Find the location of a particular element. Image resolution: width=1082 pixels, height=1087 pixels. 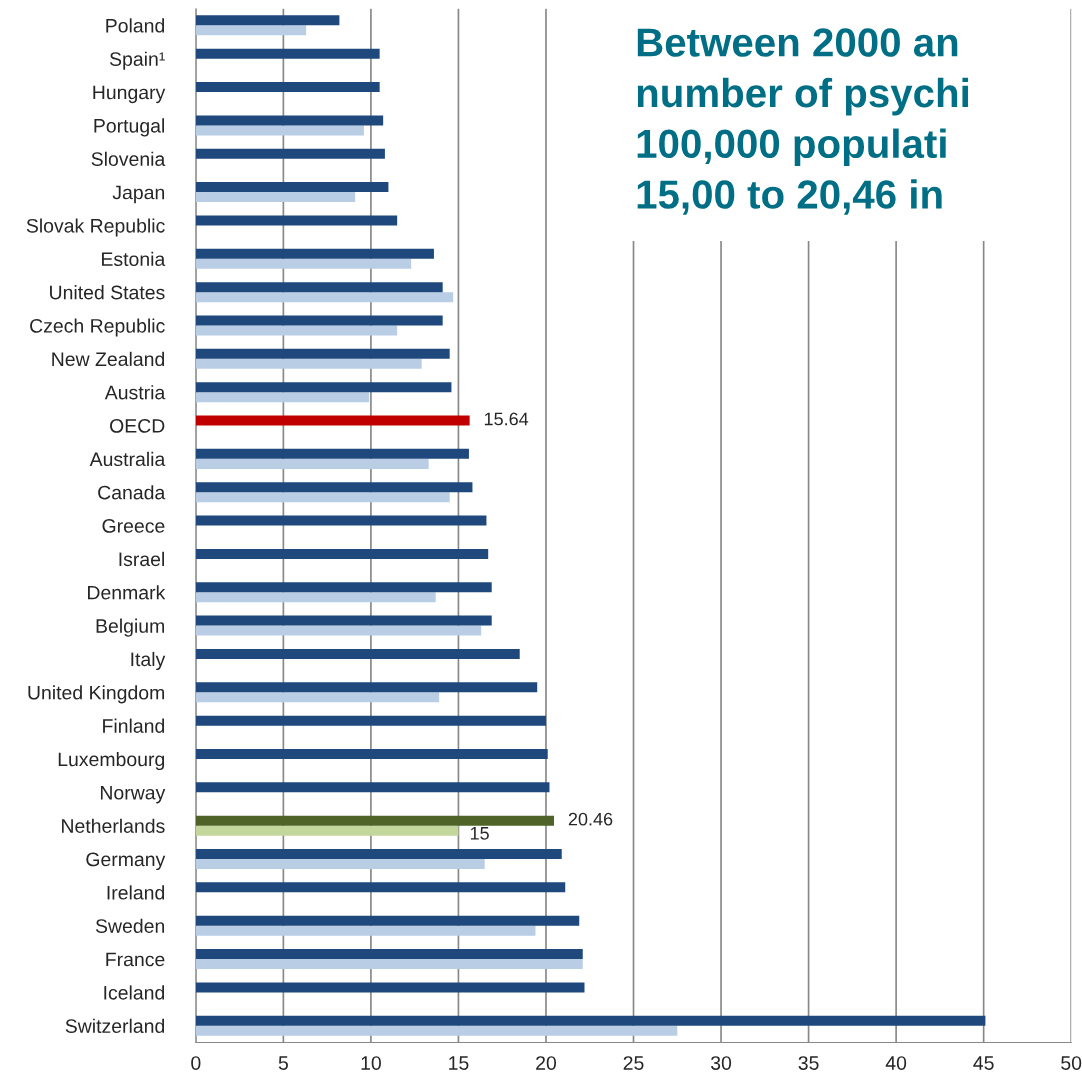

y-tick-label: Austria is located at coordinates (135, 392).